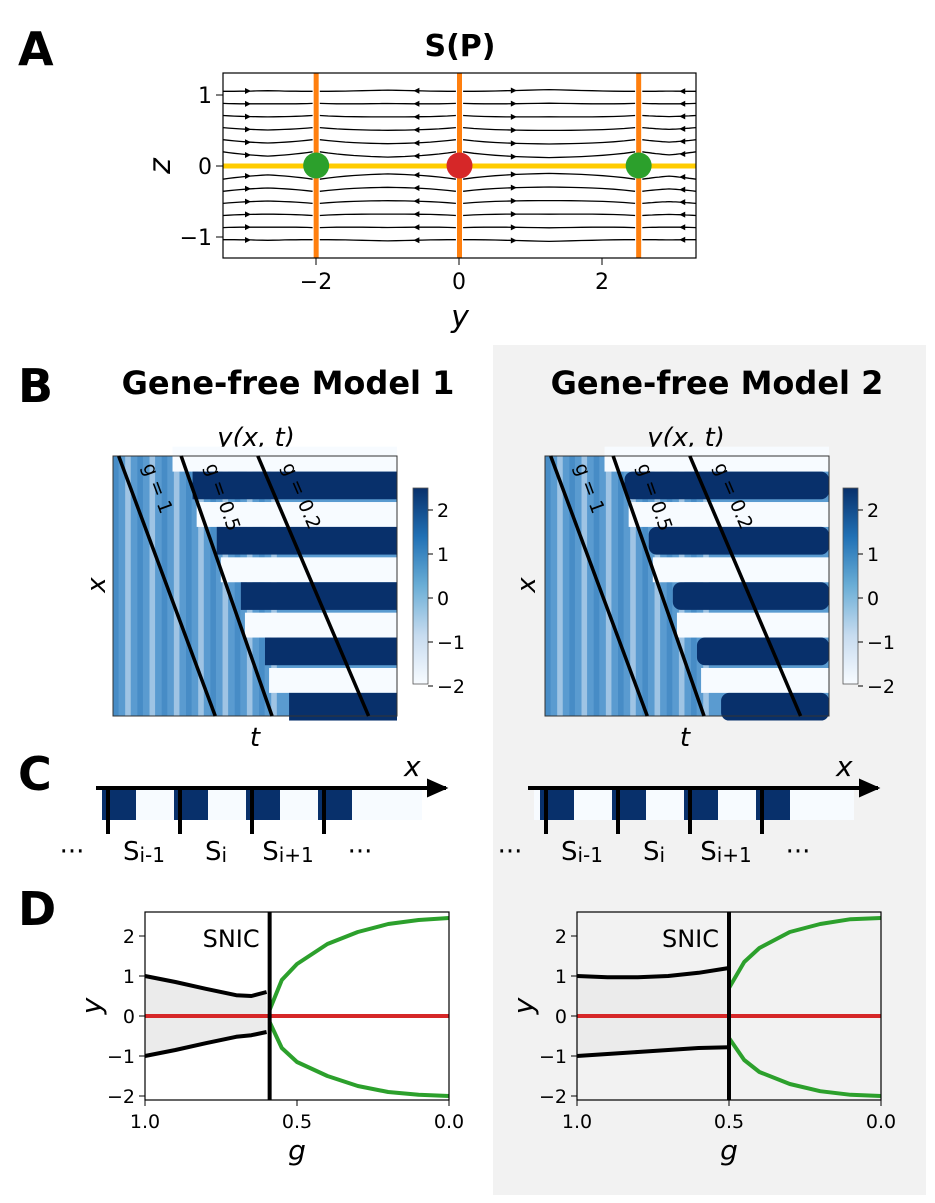 This screenshot has height=1203, width=935. I want to click on bifurcation-model1: SNIC 2 1 0 −1 −2 1.0 0.5 0.0 g y, so click(269, 1039).